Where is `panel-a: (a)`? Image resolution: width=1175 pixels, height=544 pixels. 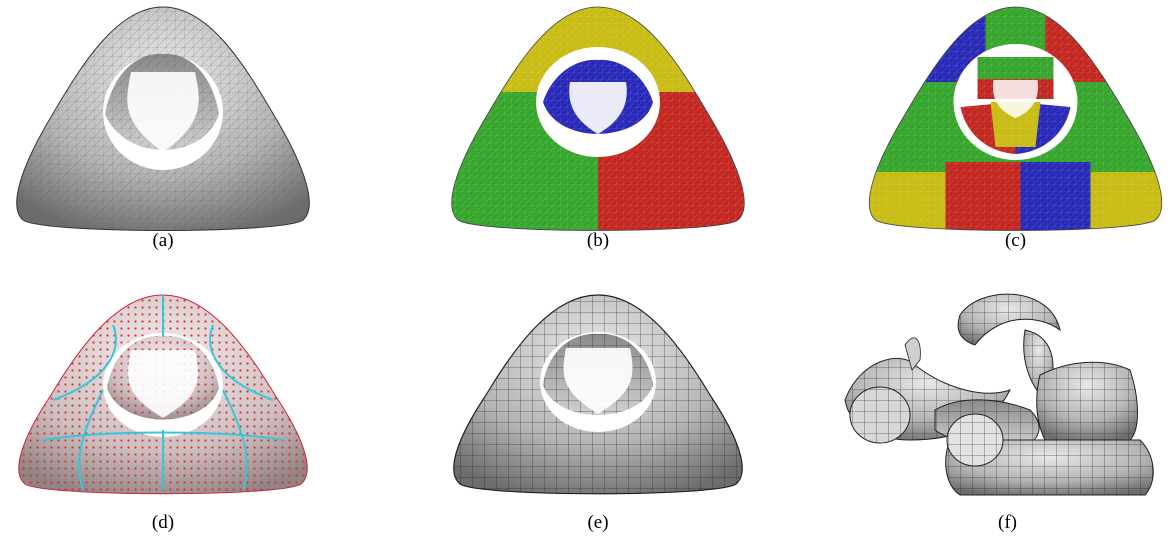
panel-a: (a) is located at coordinates (163, 132).